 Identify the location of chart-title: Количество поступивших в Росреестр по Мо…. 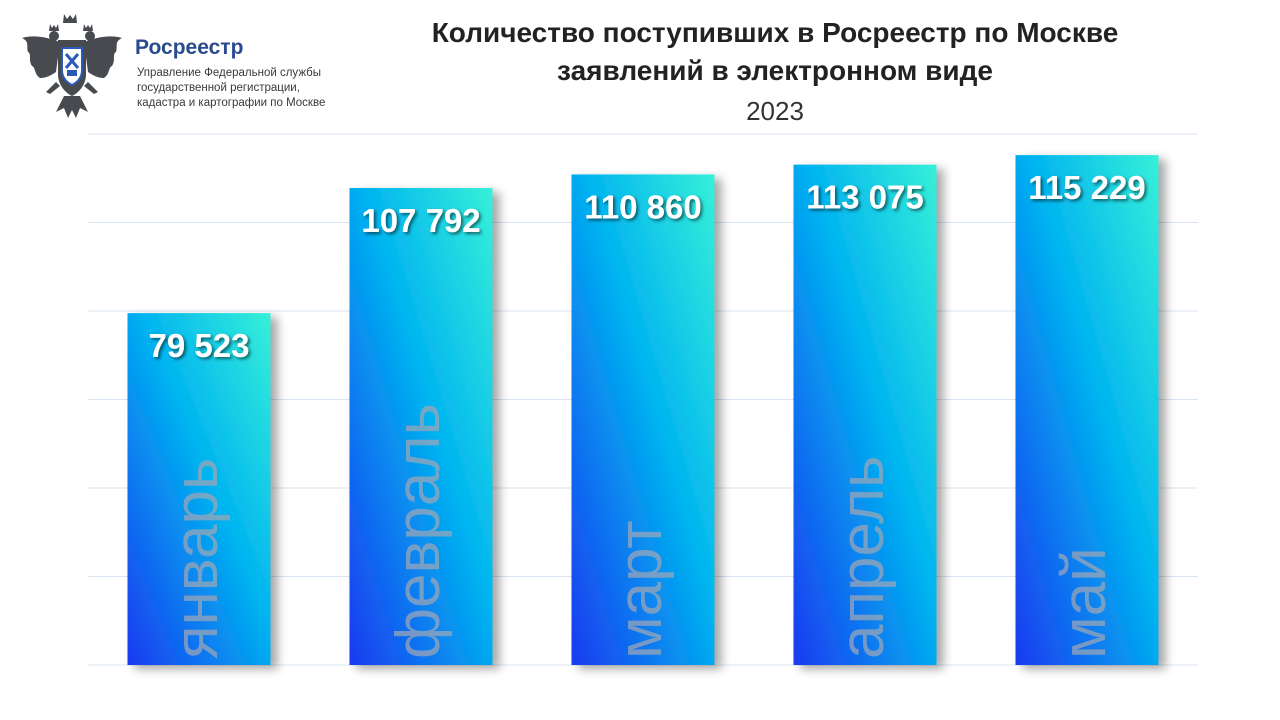
(775, 52).